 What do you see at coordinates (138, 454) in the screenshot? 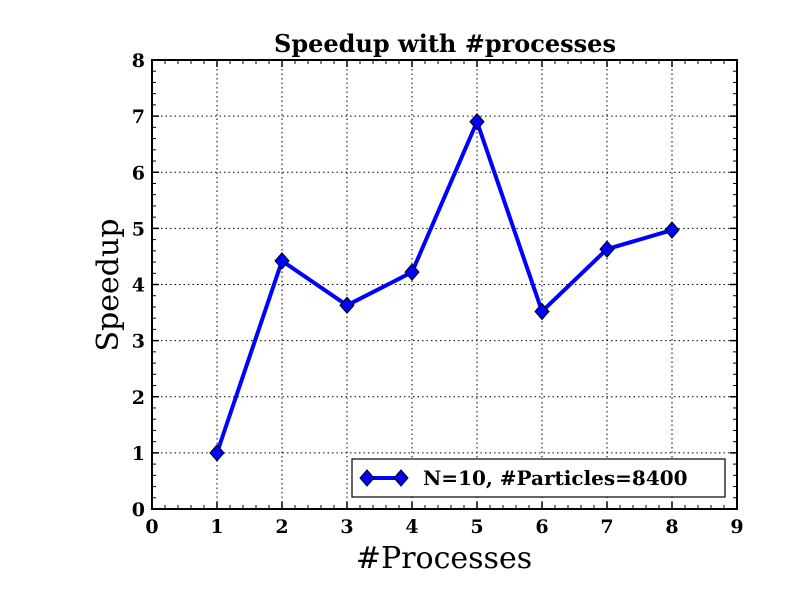
I see `y-tick-label: 1` at bounding box center [138, 454].